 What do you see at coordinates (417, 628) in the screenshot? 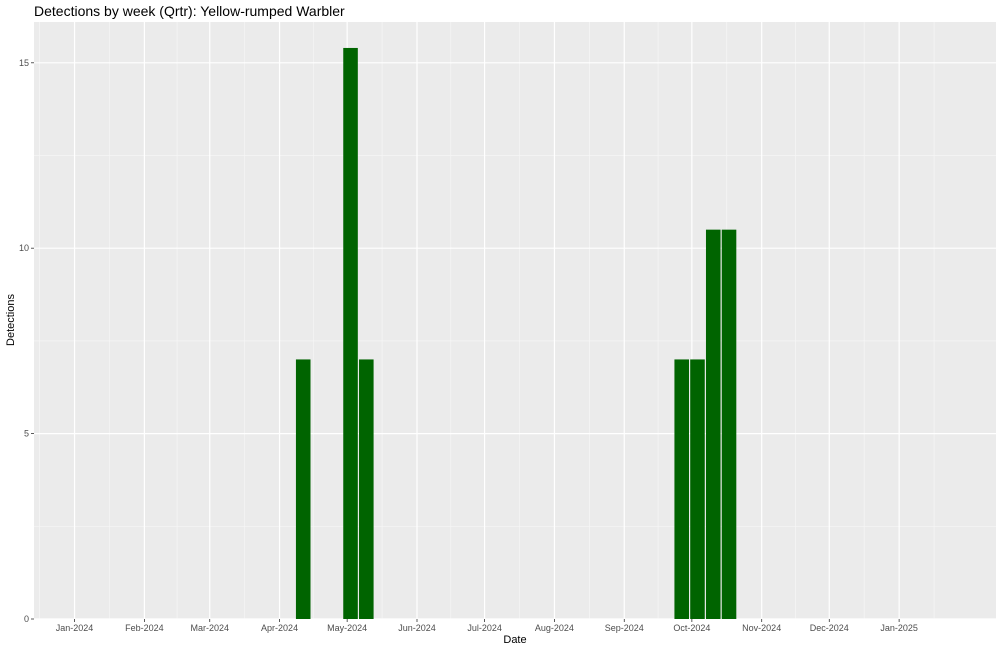
I see `x-tick-label: Jun-2024` at bounding box center [417, 628].